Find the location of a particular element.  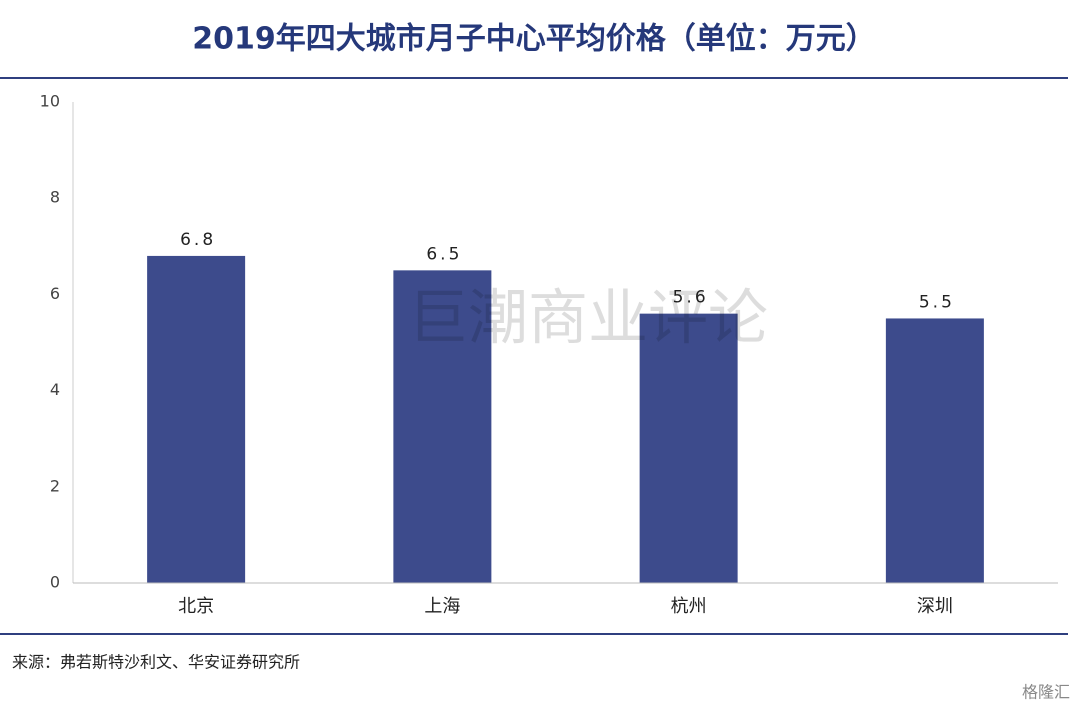

value-label: 5.6 is located at coordinates (691, 298).